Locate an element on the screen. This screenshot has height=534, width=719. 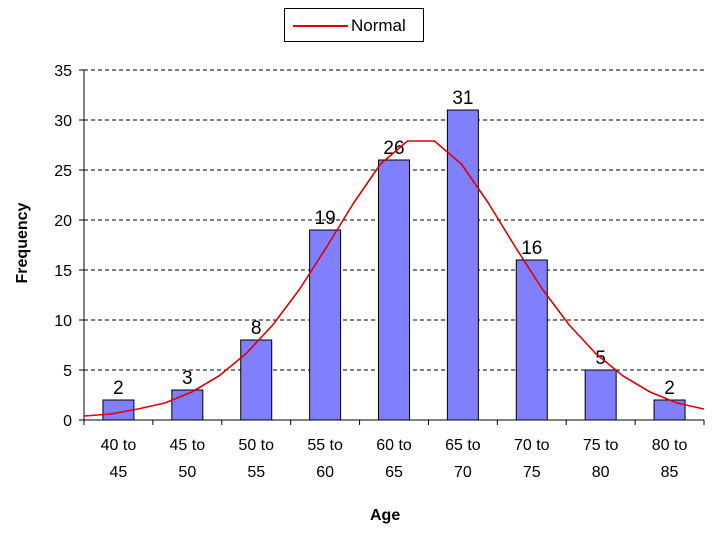
x-tick-label: 45 to 50 is located at coordinates (188, 459).